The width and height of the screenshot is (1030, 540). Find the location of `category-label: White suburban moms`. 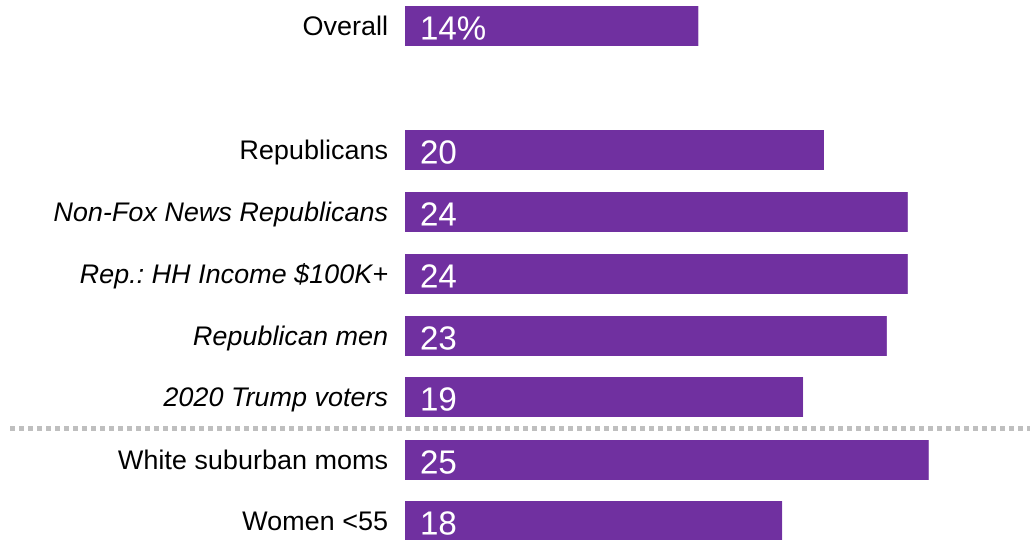

category-label: White suburban moms is located at coordinates (253, 460).